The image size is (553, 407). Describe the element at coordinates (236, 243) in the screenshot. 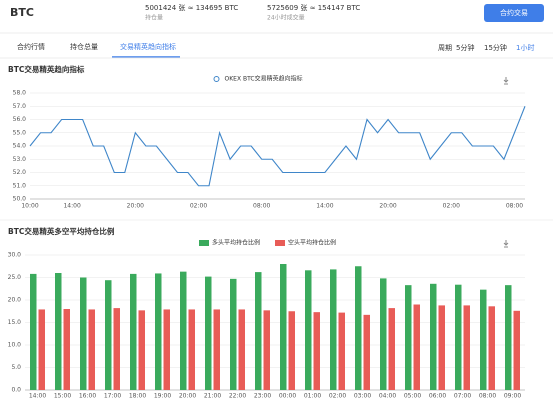

I see `legend-label: 多头平均持仓比例` at that location.